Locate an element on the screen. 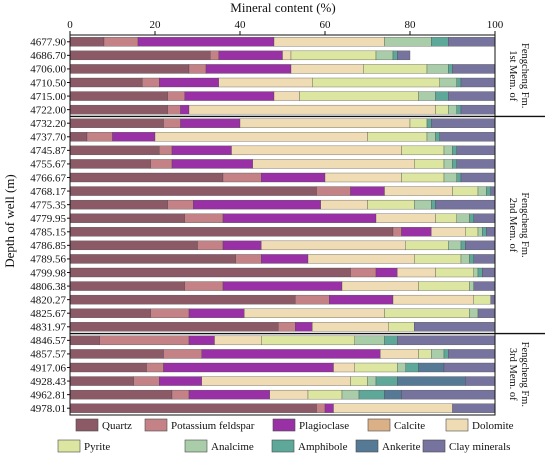 This screenshot has height=467, width=550. y-tick-label: 4745.87 is located at coordinates (48, 151).